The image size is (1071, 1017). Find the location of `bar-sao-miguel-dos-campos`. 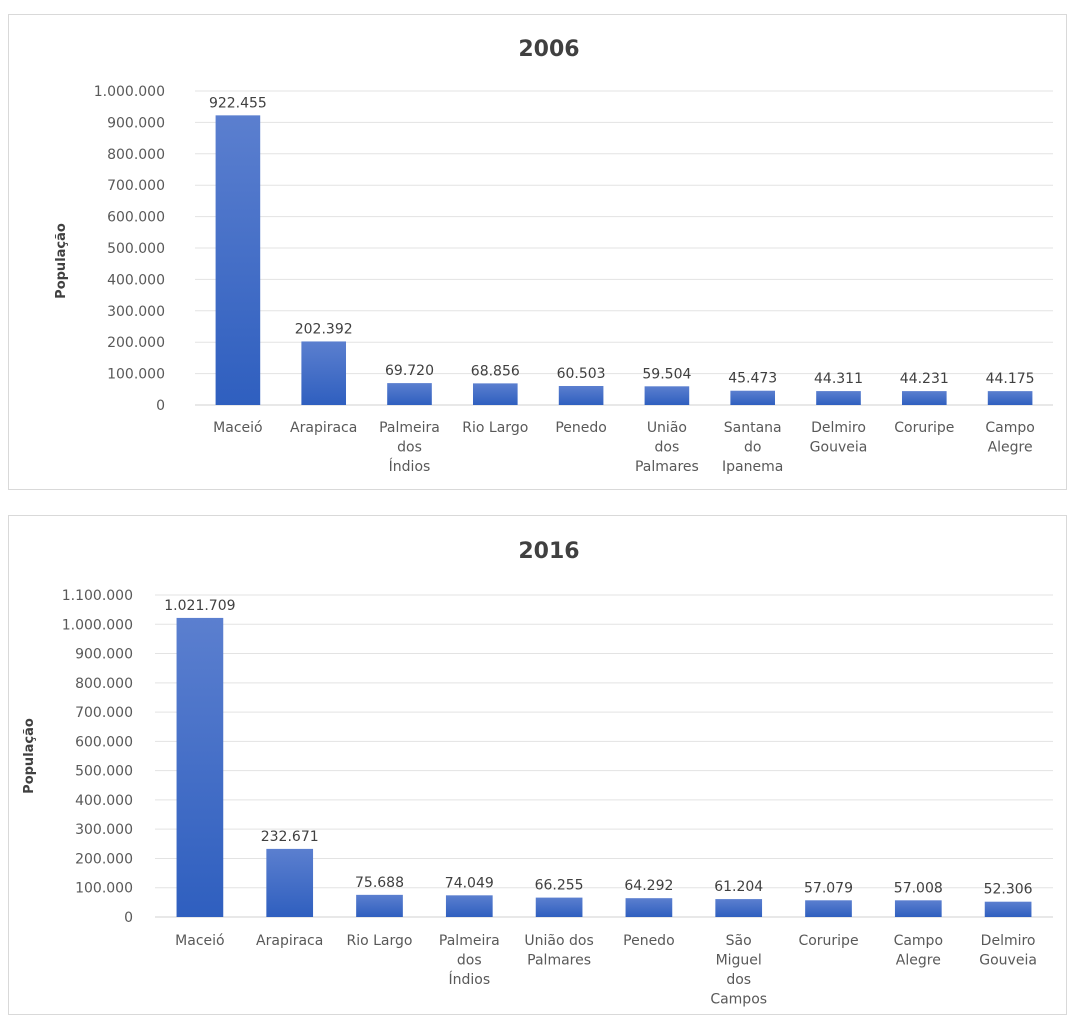

bar-sao-miguel-dos-campos is located at coordinates (739, 908).